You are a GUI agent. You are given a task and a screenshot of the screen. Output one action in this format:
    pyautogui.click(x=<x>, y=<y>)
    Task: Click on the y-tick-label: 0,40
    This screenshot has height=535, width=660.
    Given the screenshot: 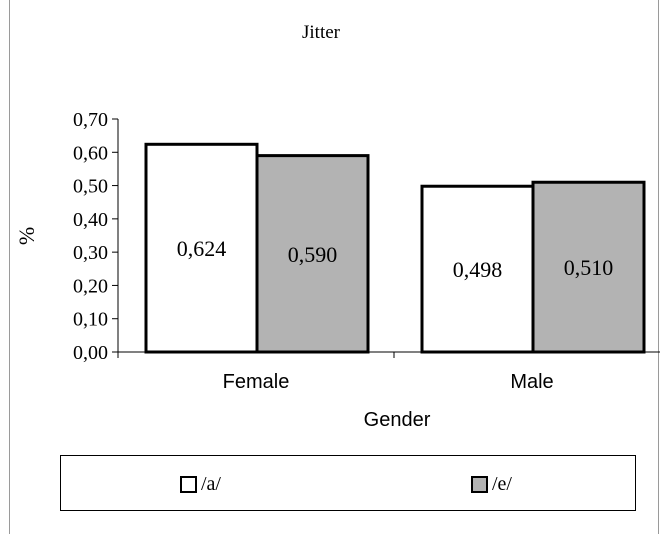 What is the action you would take?
    pyautogui.click(x=90, y=220)
    